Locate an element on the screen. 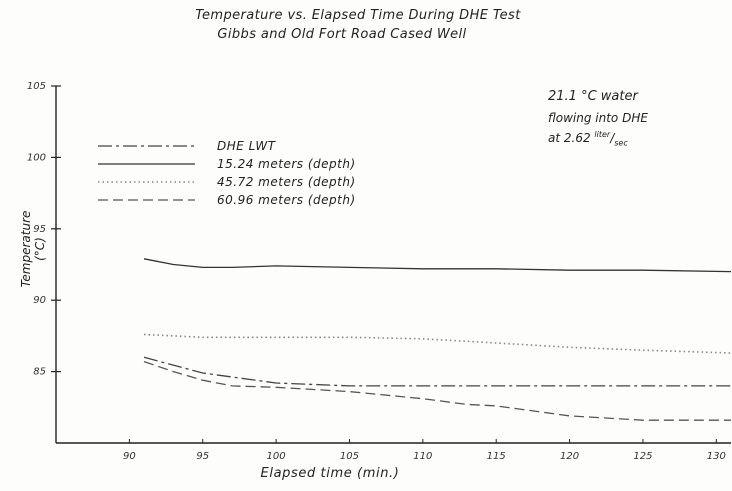 Image resolution: width=732 pixels, height=491 pixels. x-tick-label-90: 90 is located at coordinates (129, 456).